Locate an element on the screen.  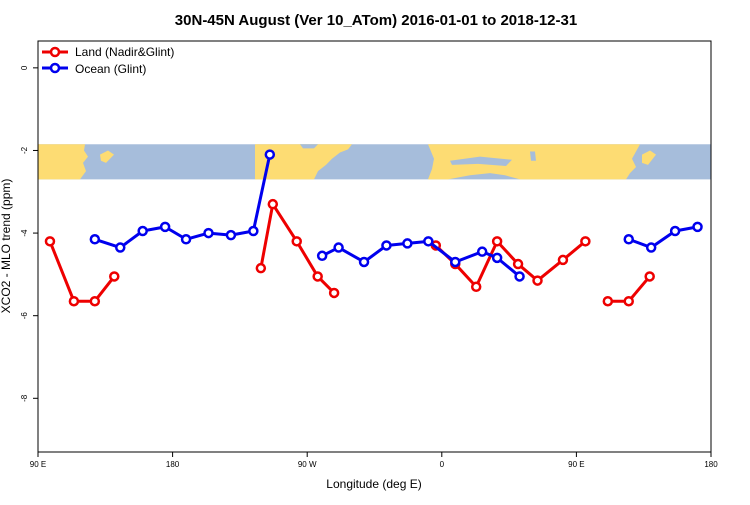
legend-item-ocean: Ocean (Glint) is located at coordinates (94, 69).